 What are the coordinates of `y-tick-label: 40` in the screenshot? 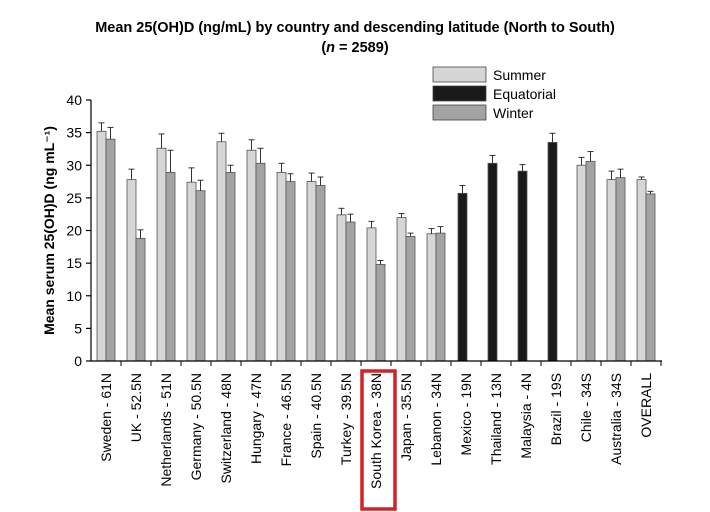 It's located at (74, 100).